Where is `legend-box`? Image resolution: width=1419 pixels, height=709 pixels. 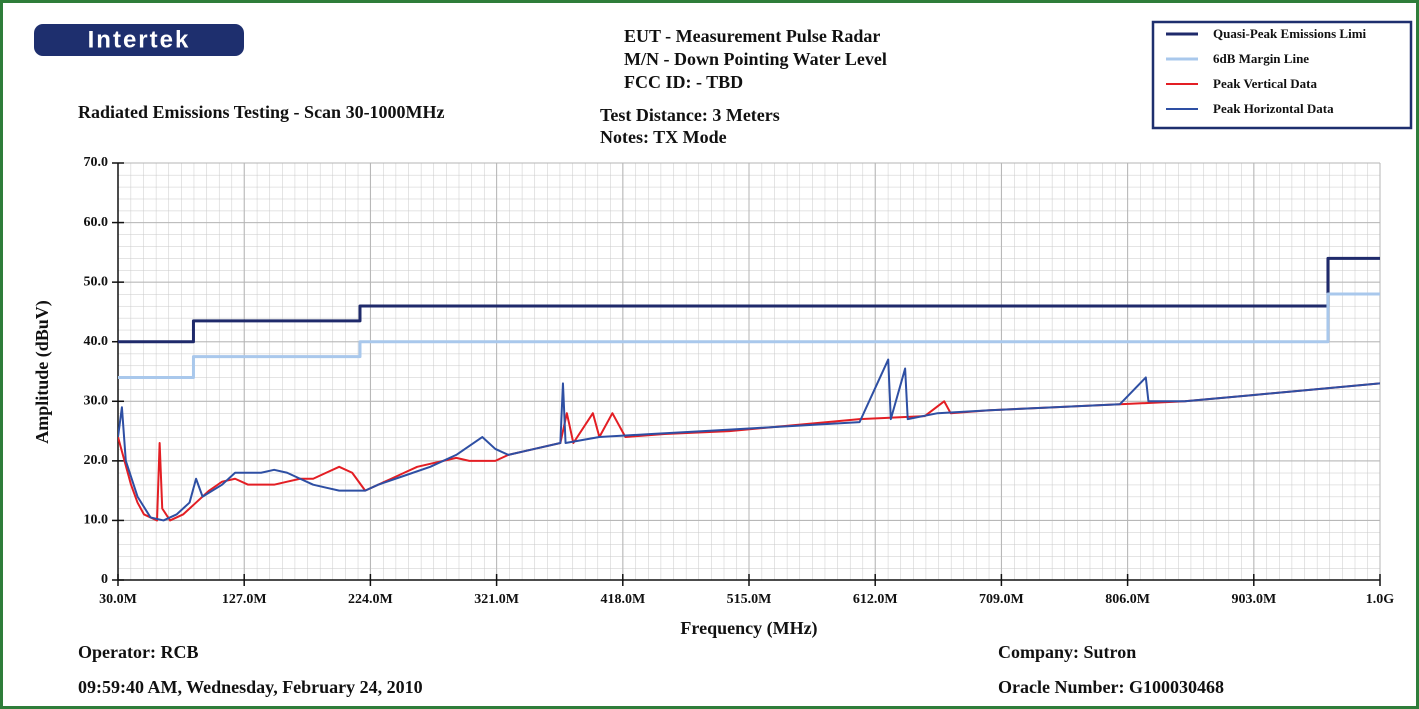
legend-box is located at coordinates (1282, 75).